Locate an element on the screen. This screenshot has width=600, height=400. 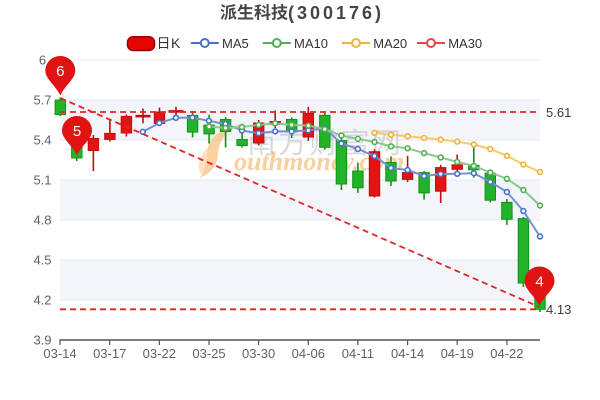
svg-text: 04-14 is located at coordinates (407, 353).